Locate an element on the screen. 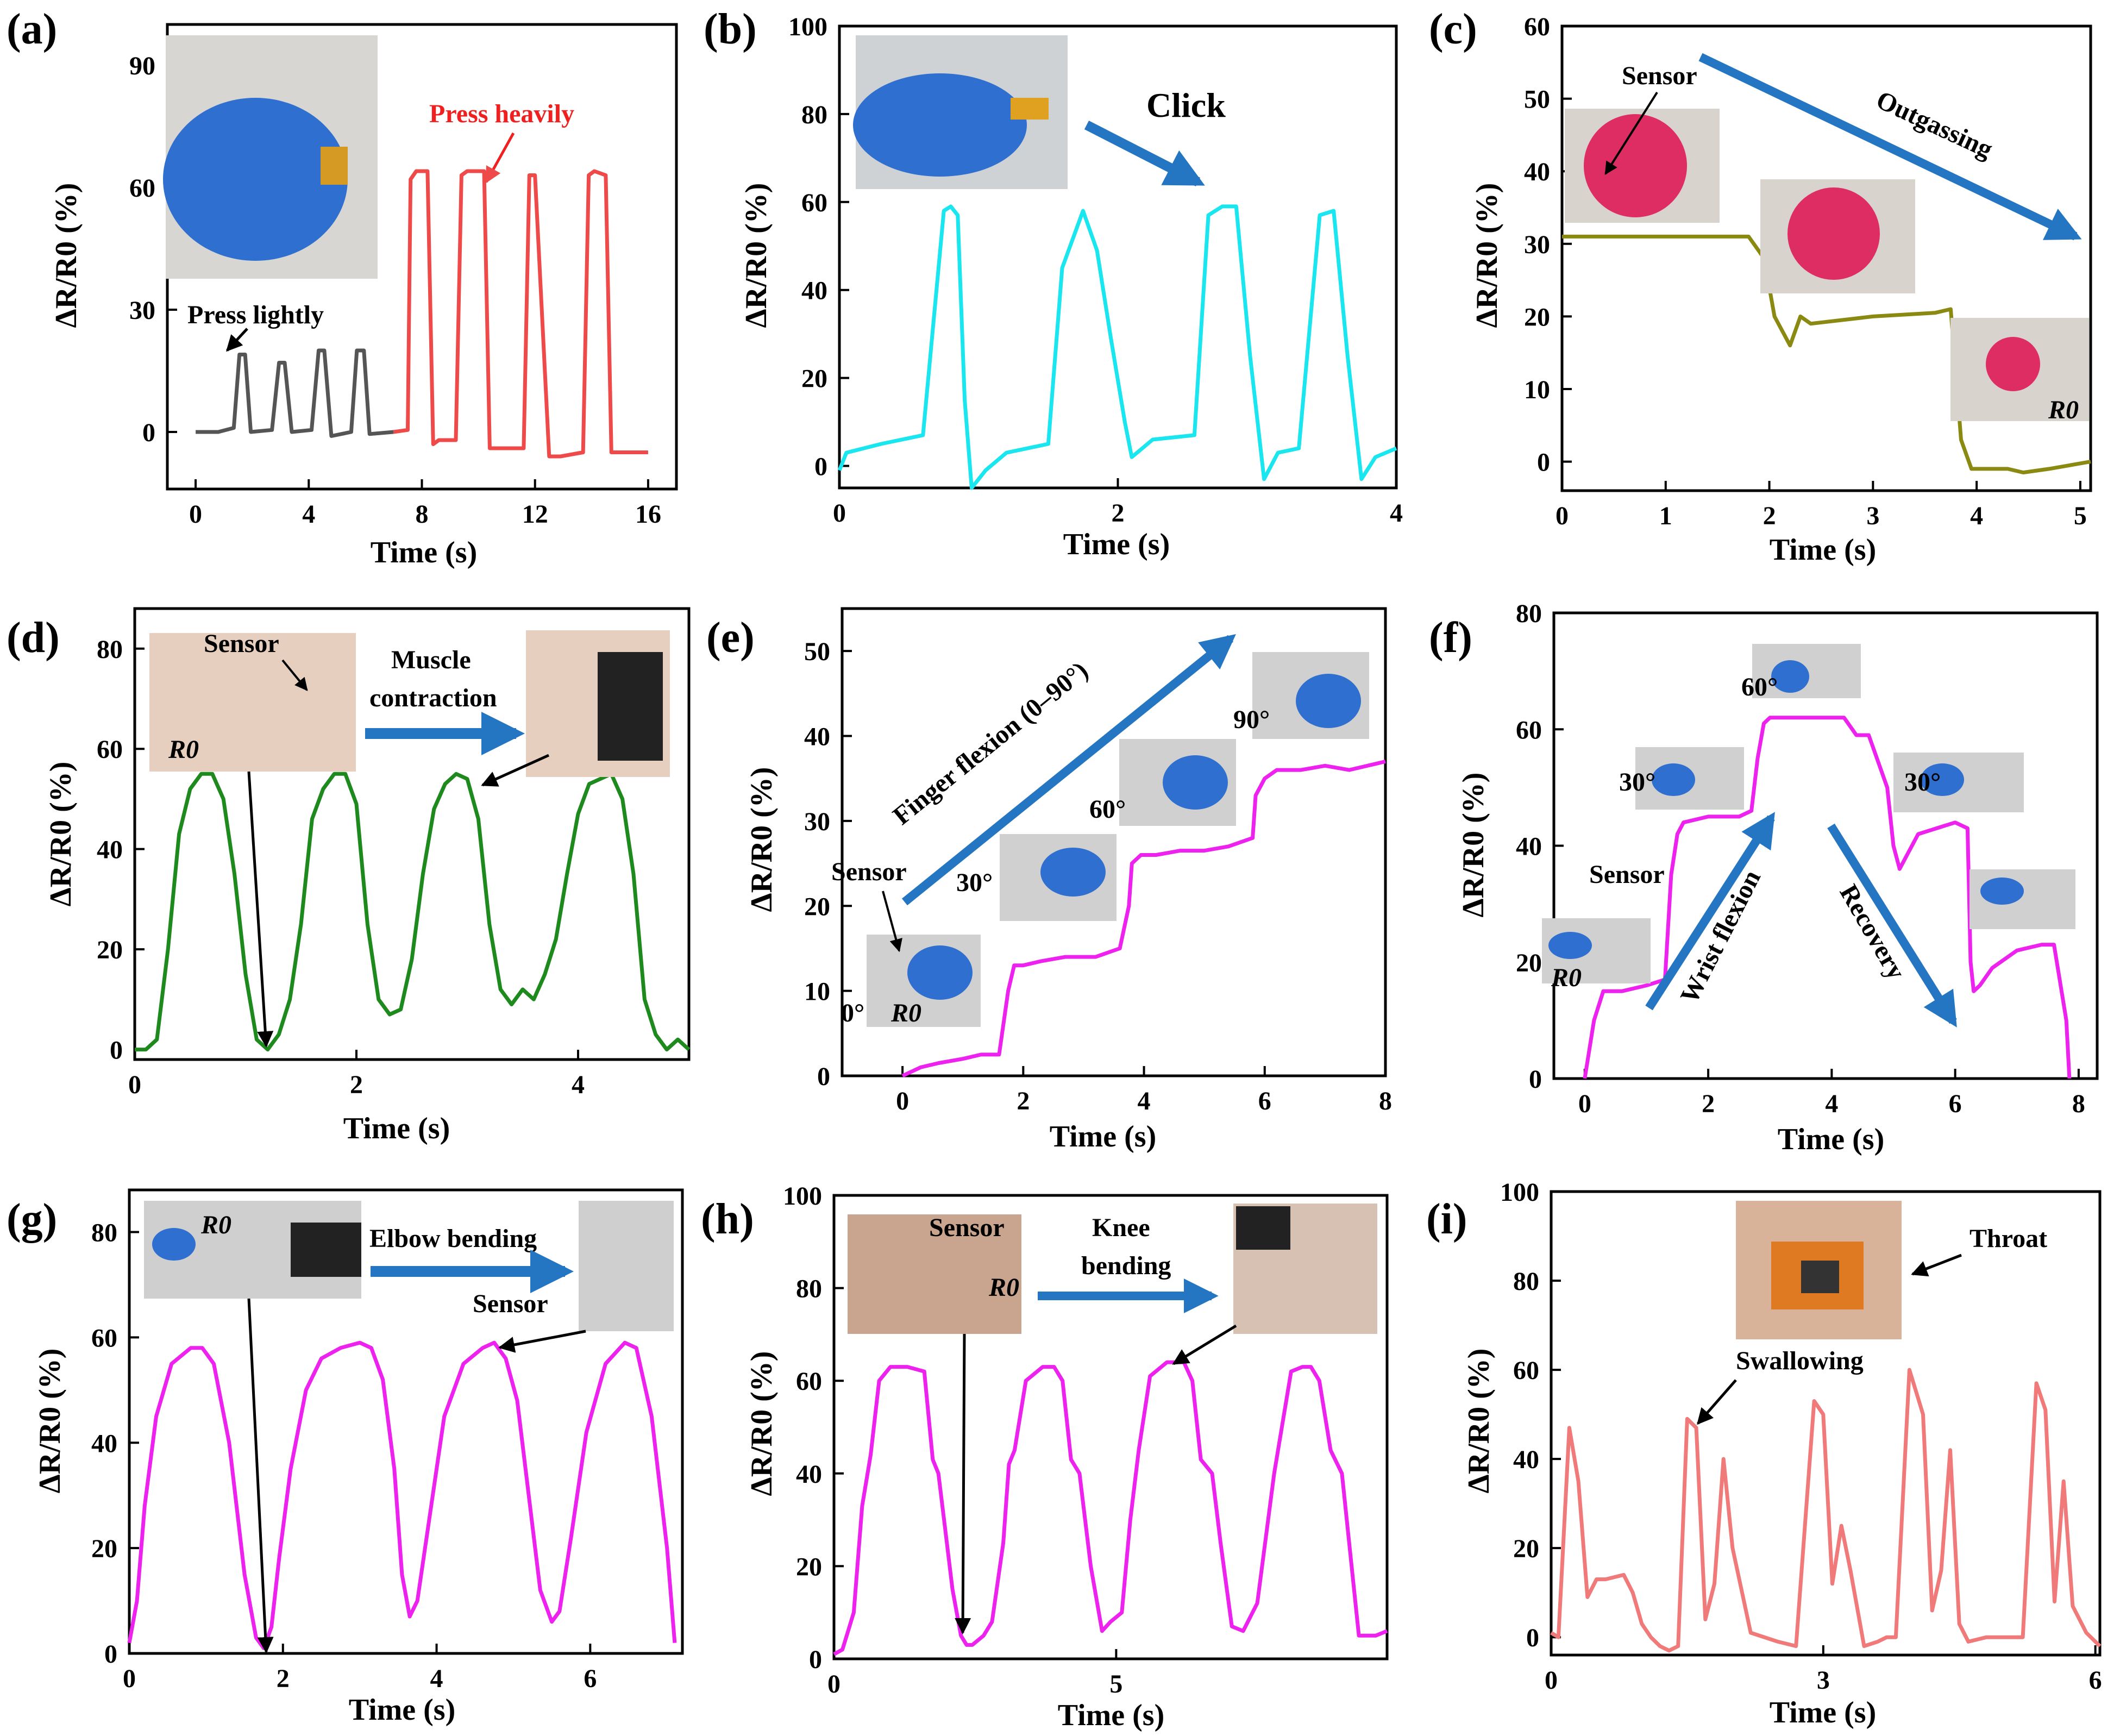 The image size is (2120, 1736). annotation-r0-c: R0 is located at coordinates (2063, 410).